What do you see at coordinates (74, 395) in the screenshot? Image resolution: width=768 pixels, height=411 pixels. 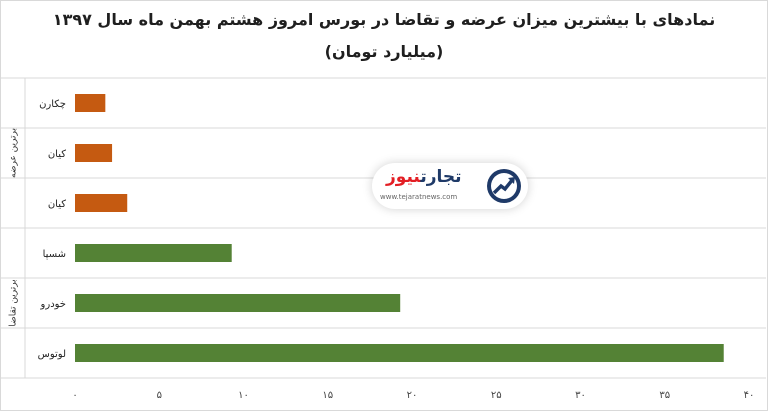 I see `x-tick-label: ۰` at bounding box center [74, 395].